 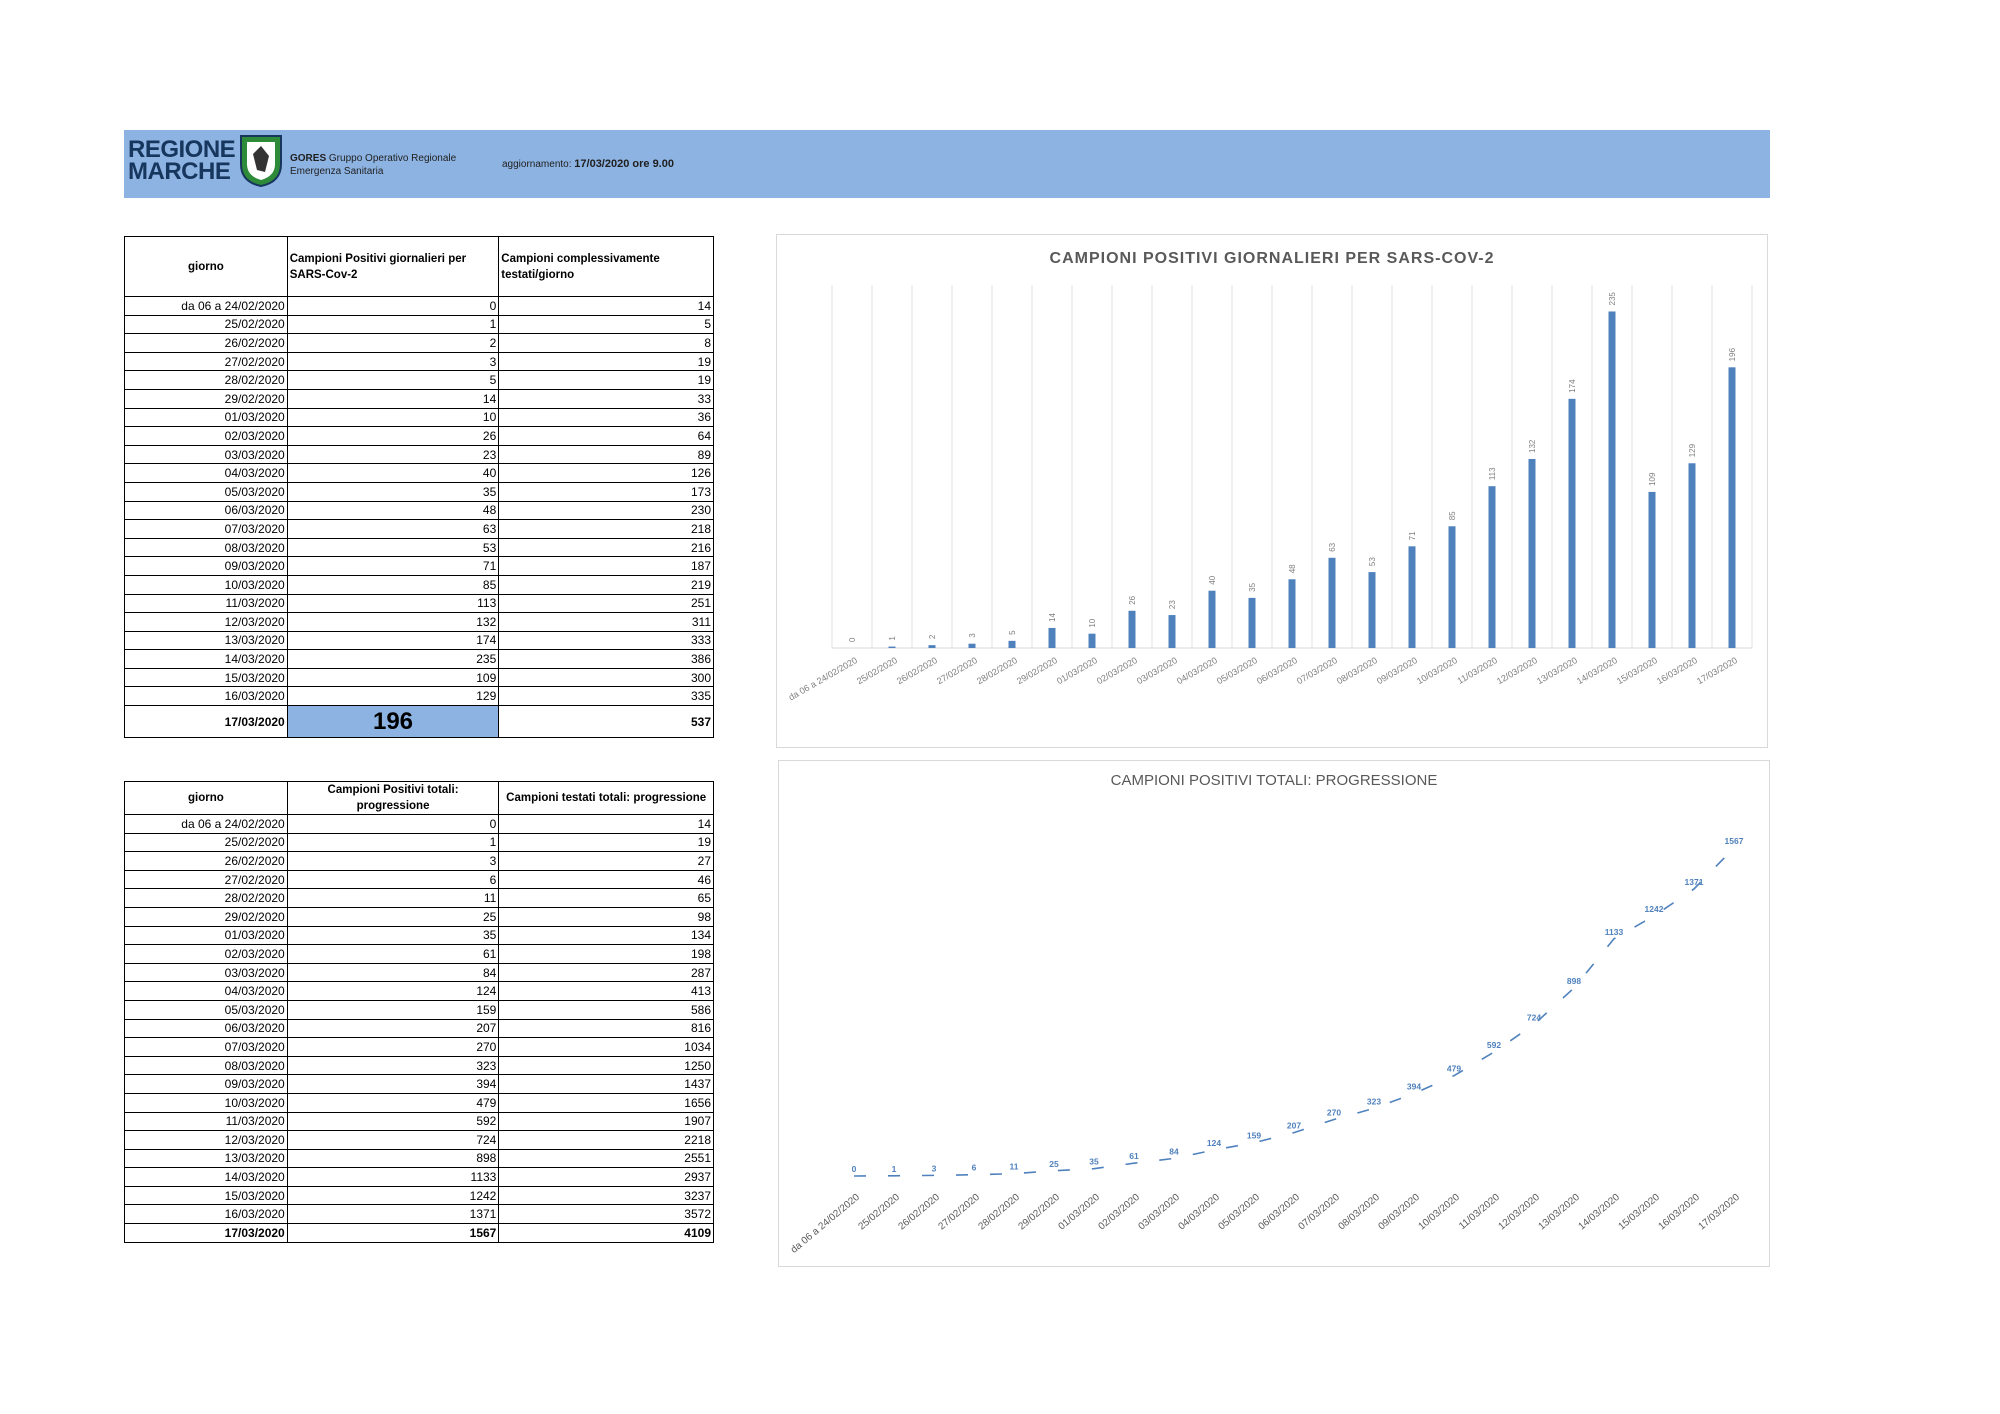 What do you see at coordinates (419, 1177) in the screenshot?
I see `table-row: 14/03/2020 1133 2937` at bounding box center [419, 1177].